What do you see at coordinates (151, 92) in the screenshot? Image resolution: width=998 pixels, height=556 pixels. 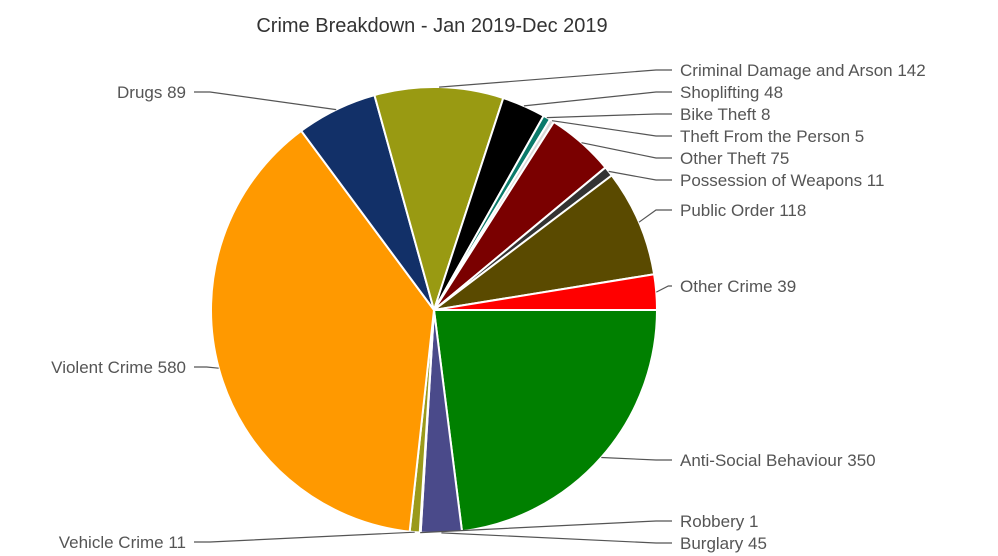 I see `label-drugs: Drugs 89` at bounding box center [151, 92].